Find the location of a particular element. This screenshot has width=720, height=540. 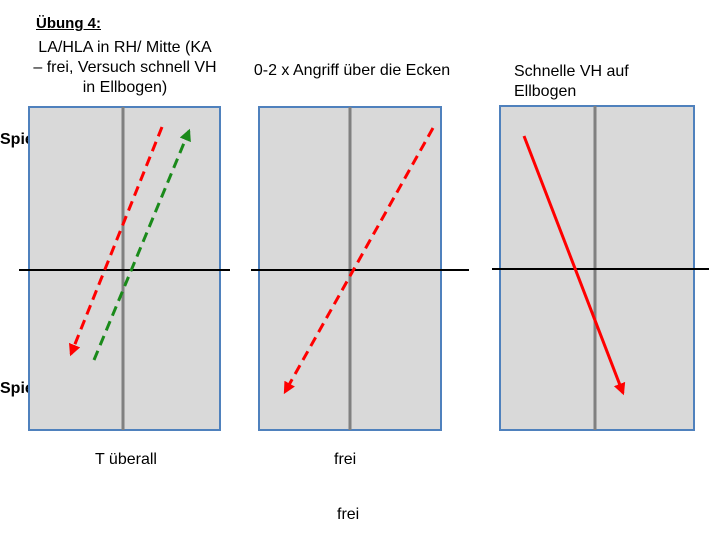

column-1-caption: T überall is located at coordinates (126, 459).